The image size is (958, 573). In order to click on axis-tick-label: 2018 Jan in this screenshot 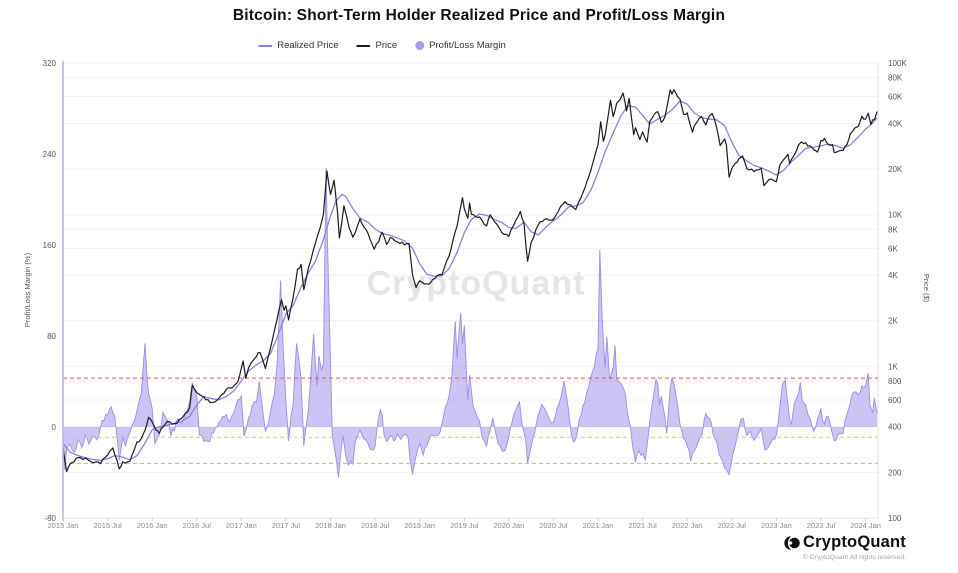, I will do `click(330, 525)`.